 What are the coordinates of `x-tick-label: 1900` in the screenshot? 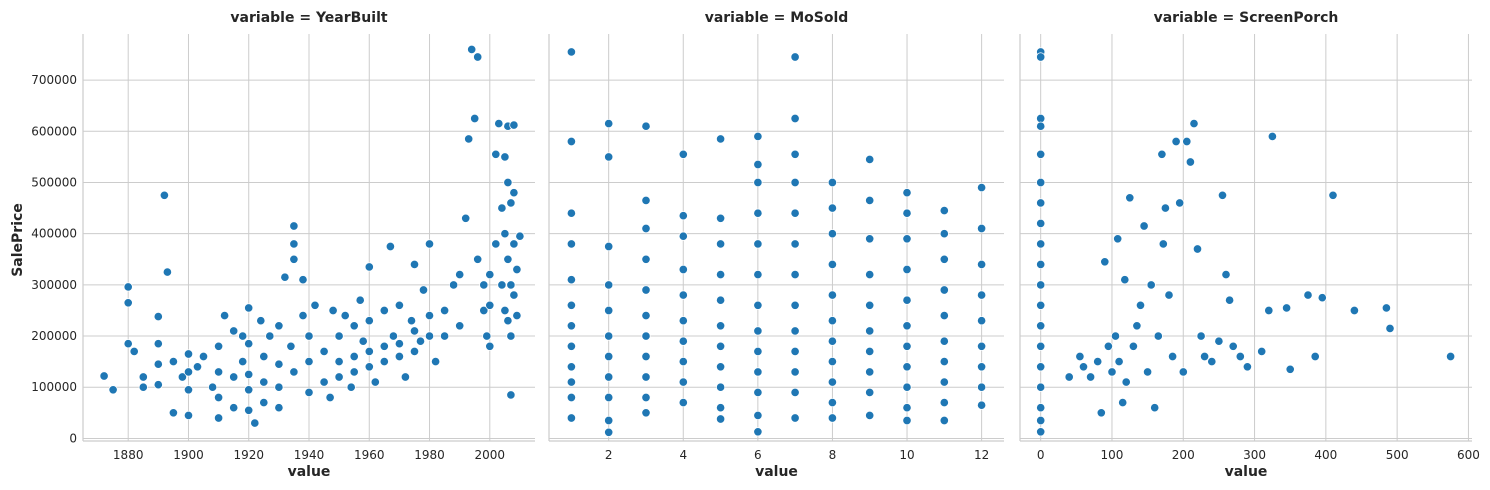 It's located at (188, 455).